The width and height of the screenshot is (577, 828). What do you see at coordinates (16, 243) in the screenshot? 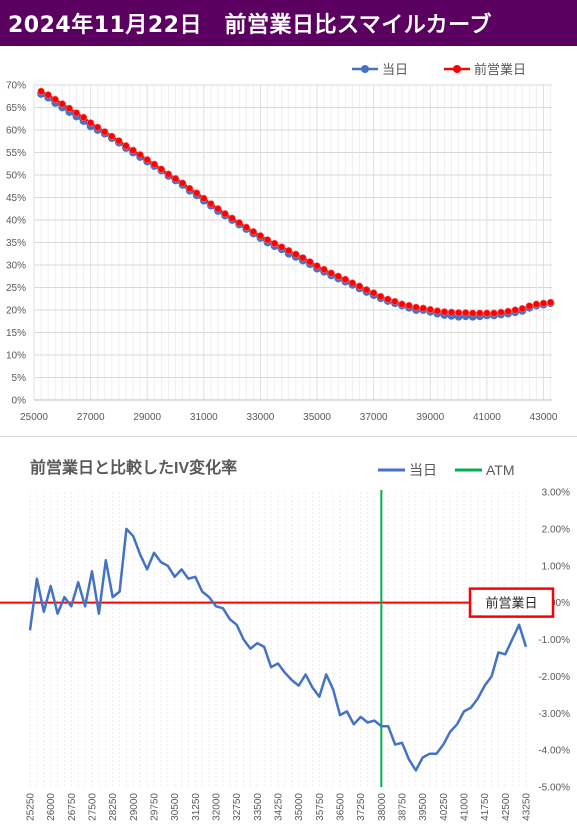
I see `y-tick-label: 35%` at bounding box center [16, 243].